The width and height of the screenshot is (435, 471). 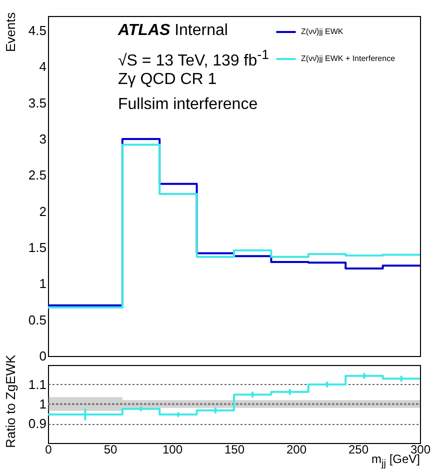 I want to click on annotation: ATLAS Internal, so click(x=173, y=30).